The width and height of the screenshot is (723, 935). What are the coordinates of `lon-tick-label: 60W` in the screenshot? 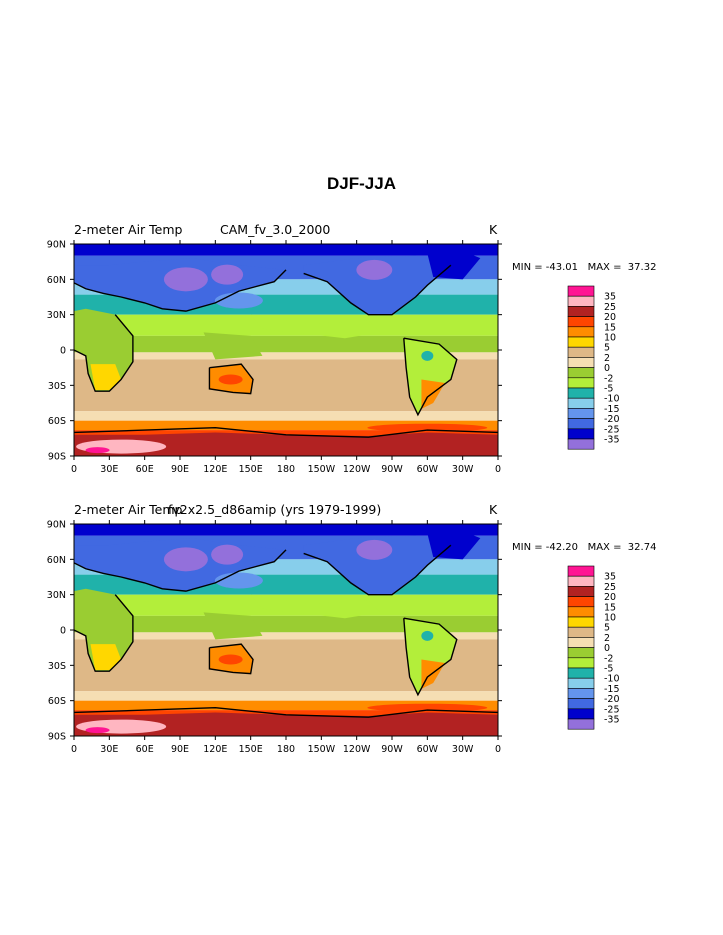 It's located at (428, 749).